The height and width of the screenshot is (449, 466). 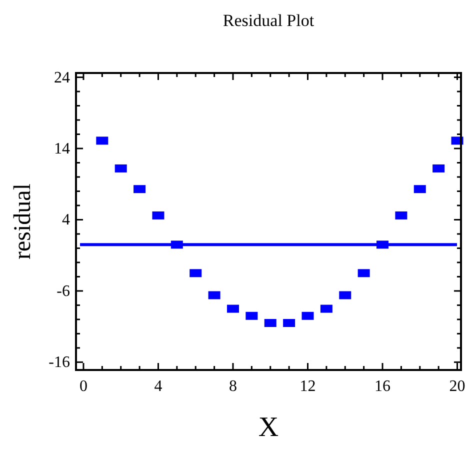 What do you see at coordinates (66, 220) in the screenshot?
I see `y-tick-label: 4` at bounding box center [66, 220].